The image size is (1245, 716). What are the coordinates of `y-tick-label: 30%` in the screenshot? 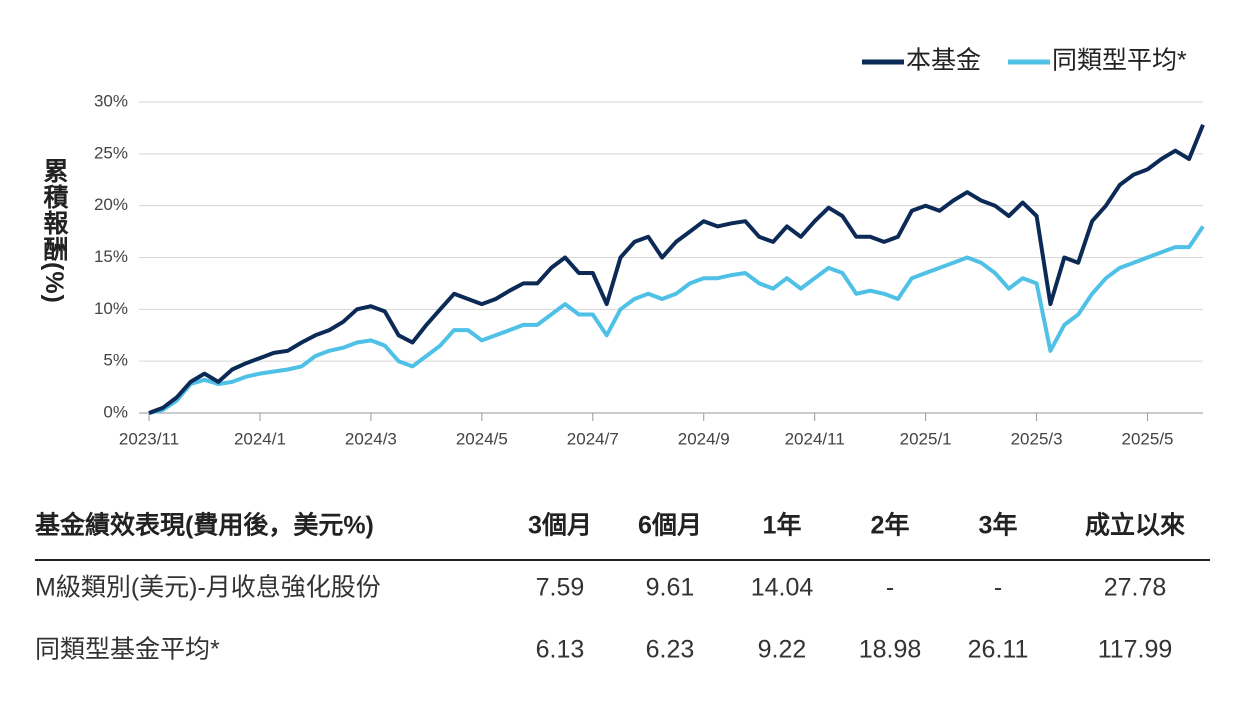 It's located at (111, 100).